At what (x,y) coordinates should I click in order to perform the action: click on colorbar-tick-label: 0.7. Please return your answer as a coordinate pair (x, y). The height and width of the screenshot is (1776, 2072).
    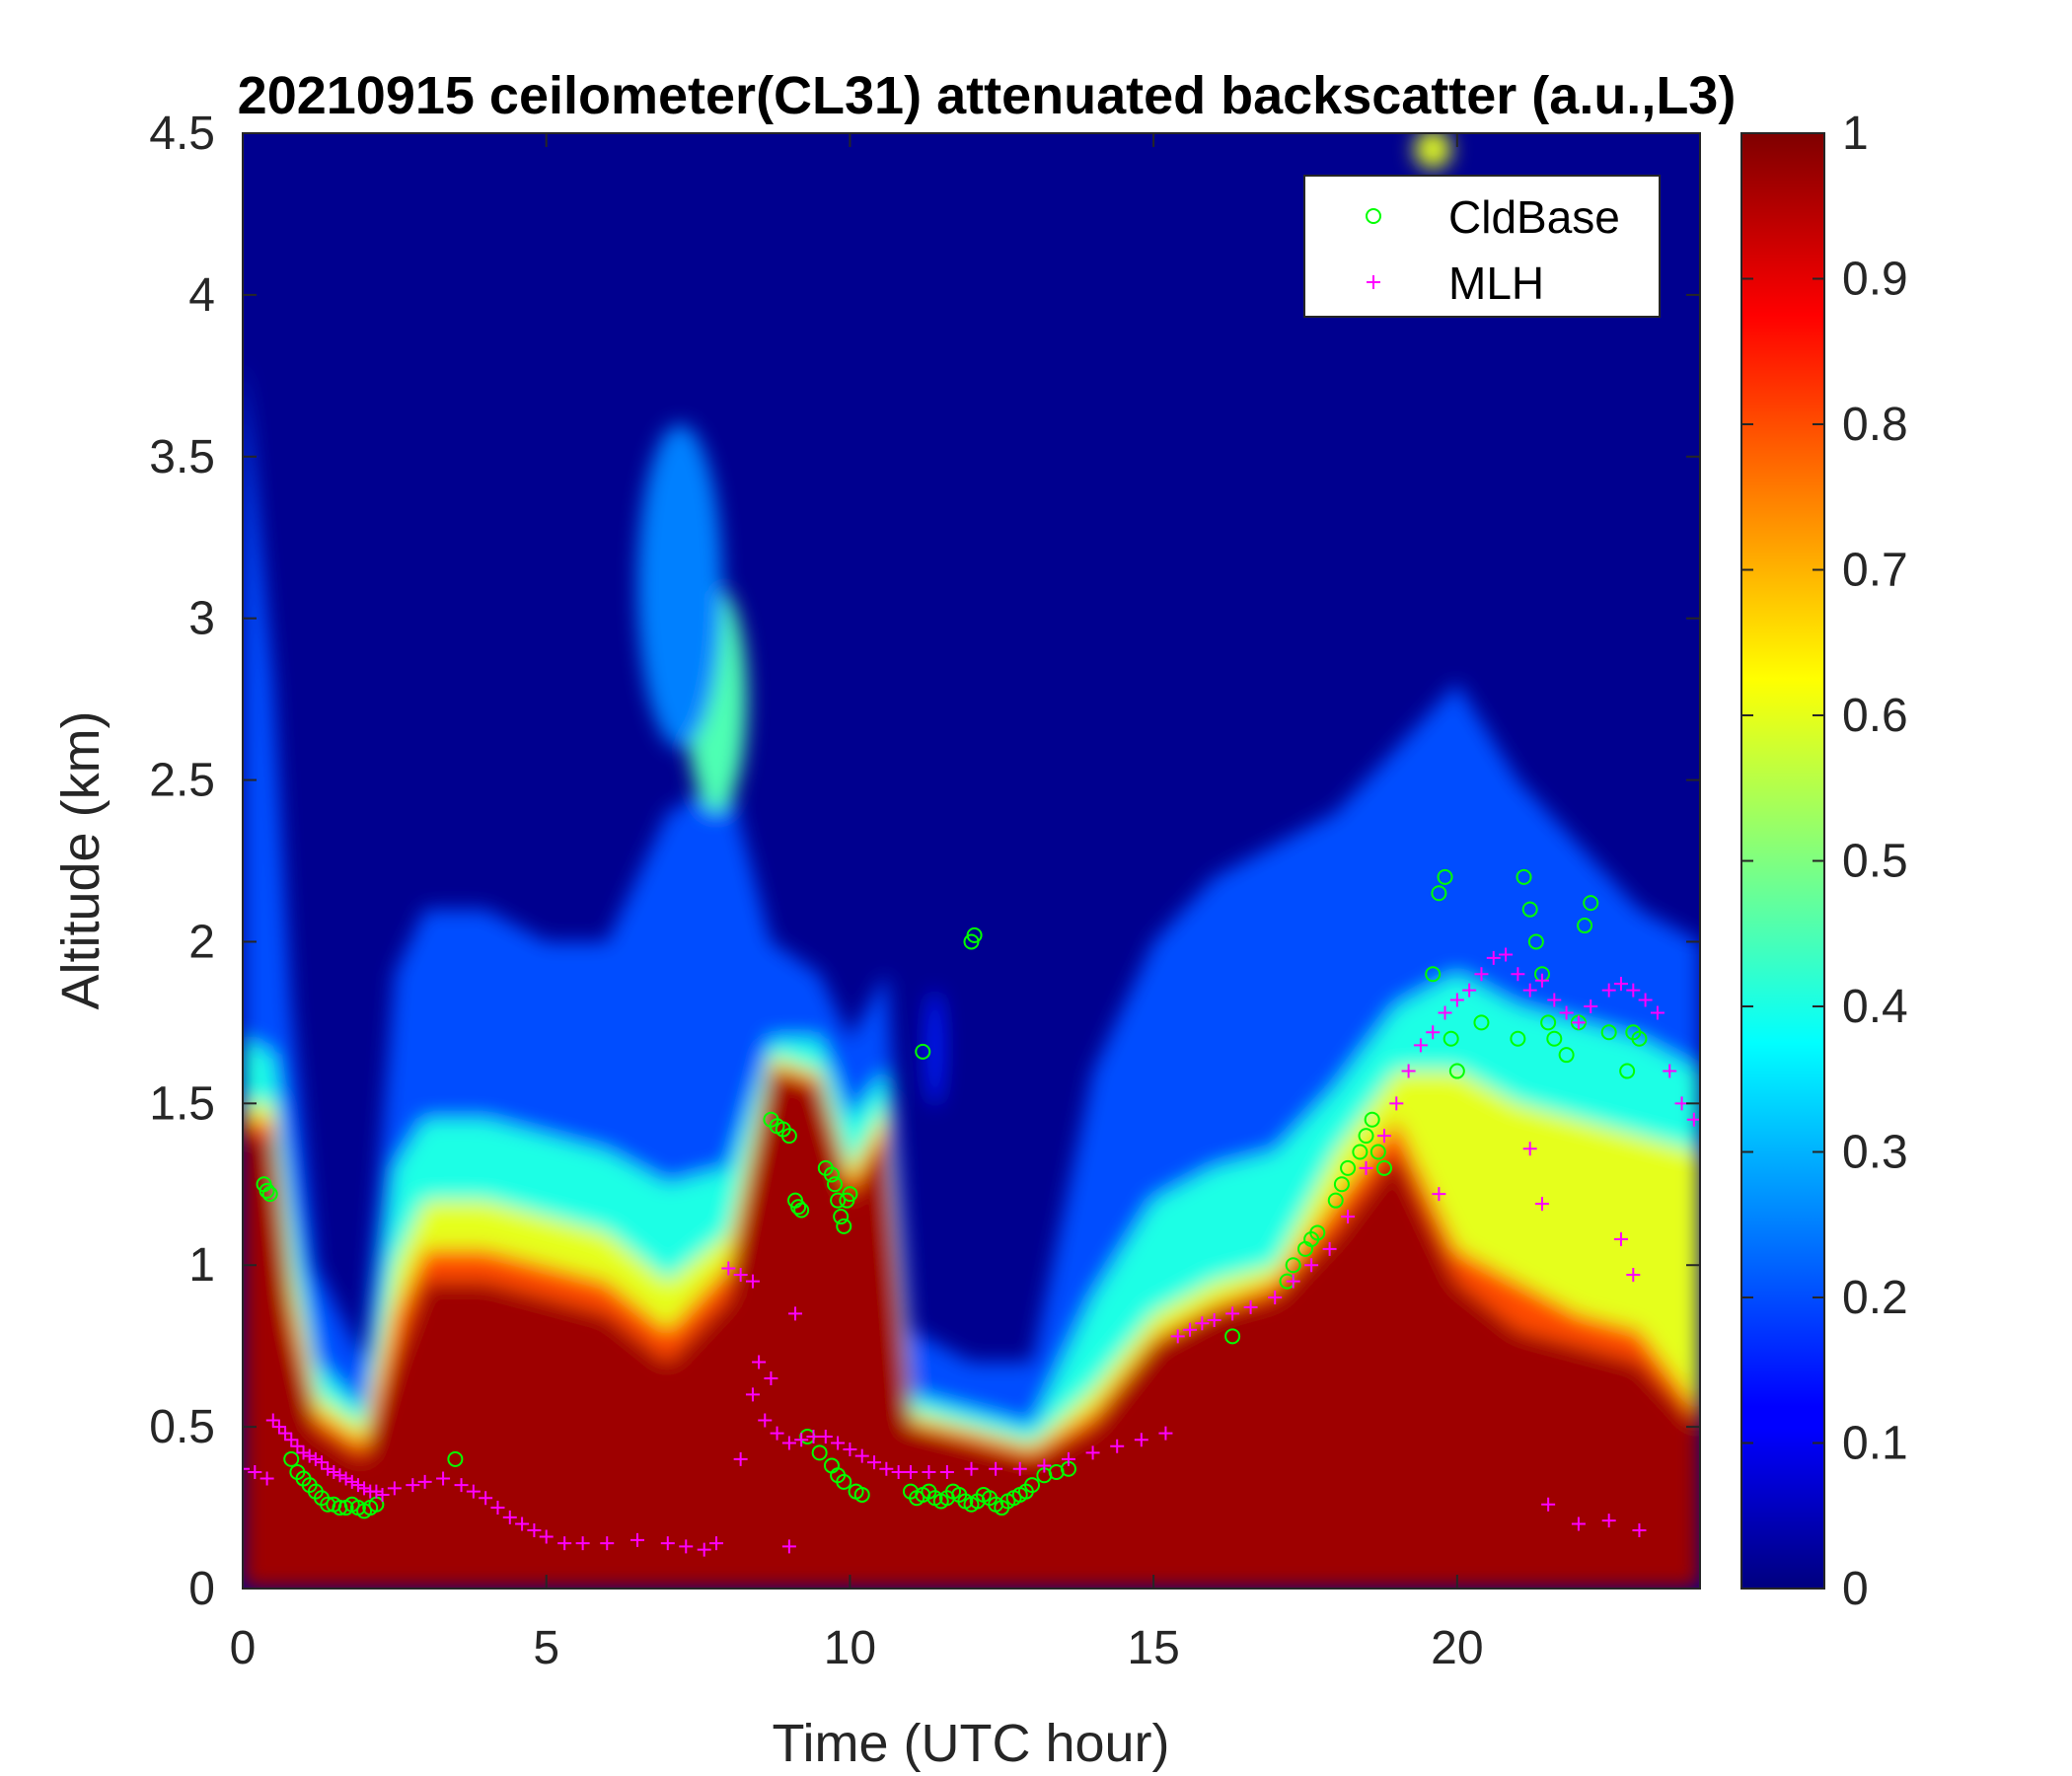
    Looking at the image, I should click on (1875, 571).